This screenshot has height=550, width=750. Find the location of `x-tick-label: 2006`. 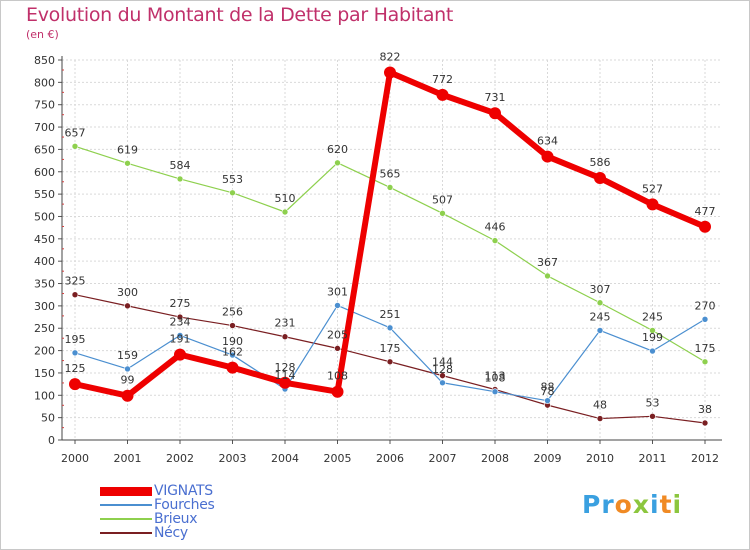

x-tick-label: 2006 is located at coordinates (390, 458).